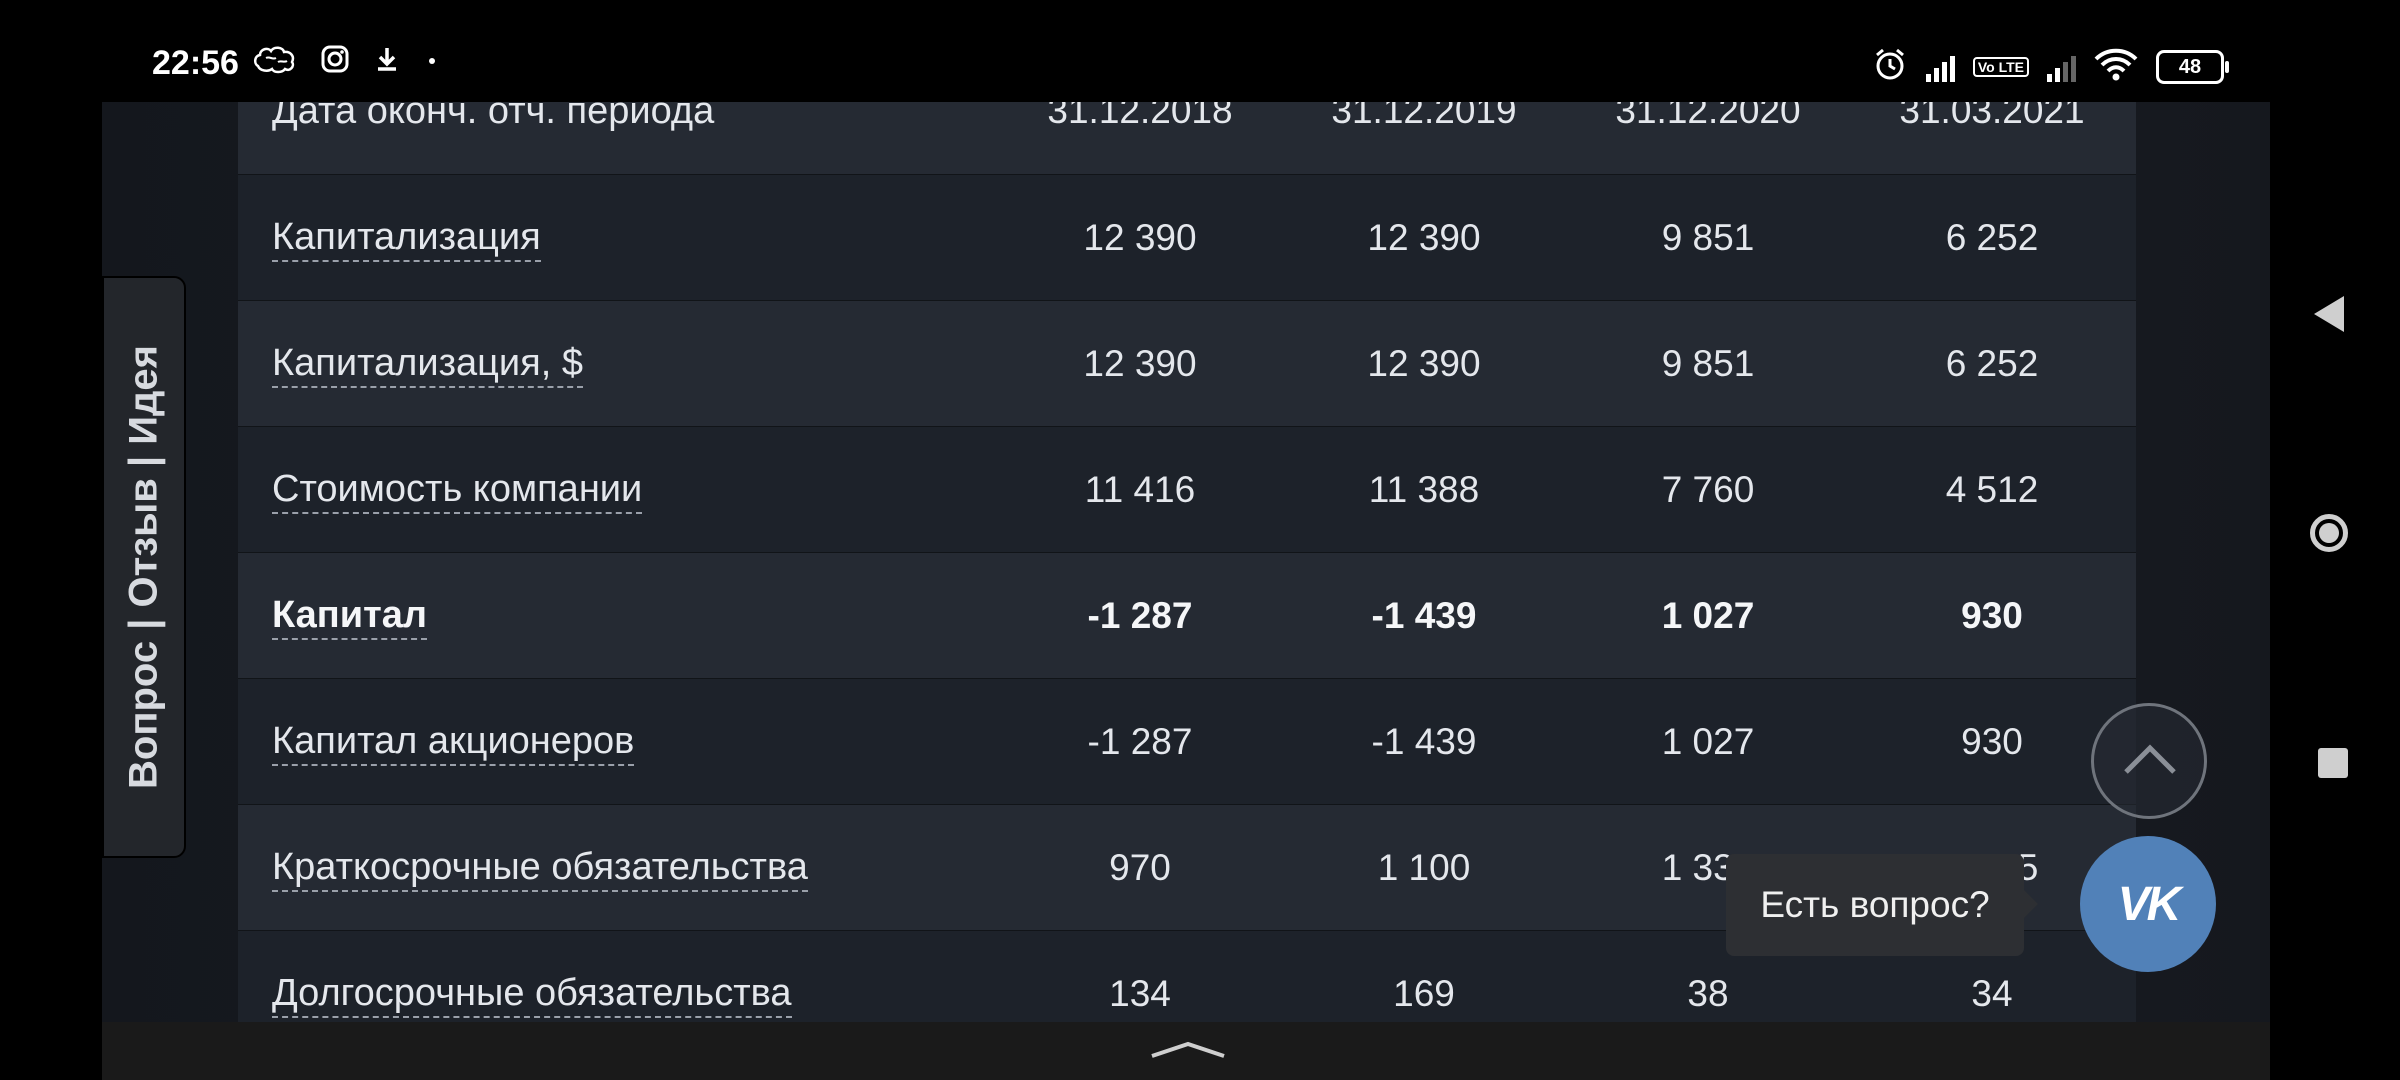  What do you see at coordinates (1140, 867) in the screenshot?
I see `row-value: 970` at bounding box center [1140, 867].